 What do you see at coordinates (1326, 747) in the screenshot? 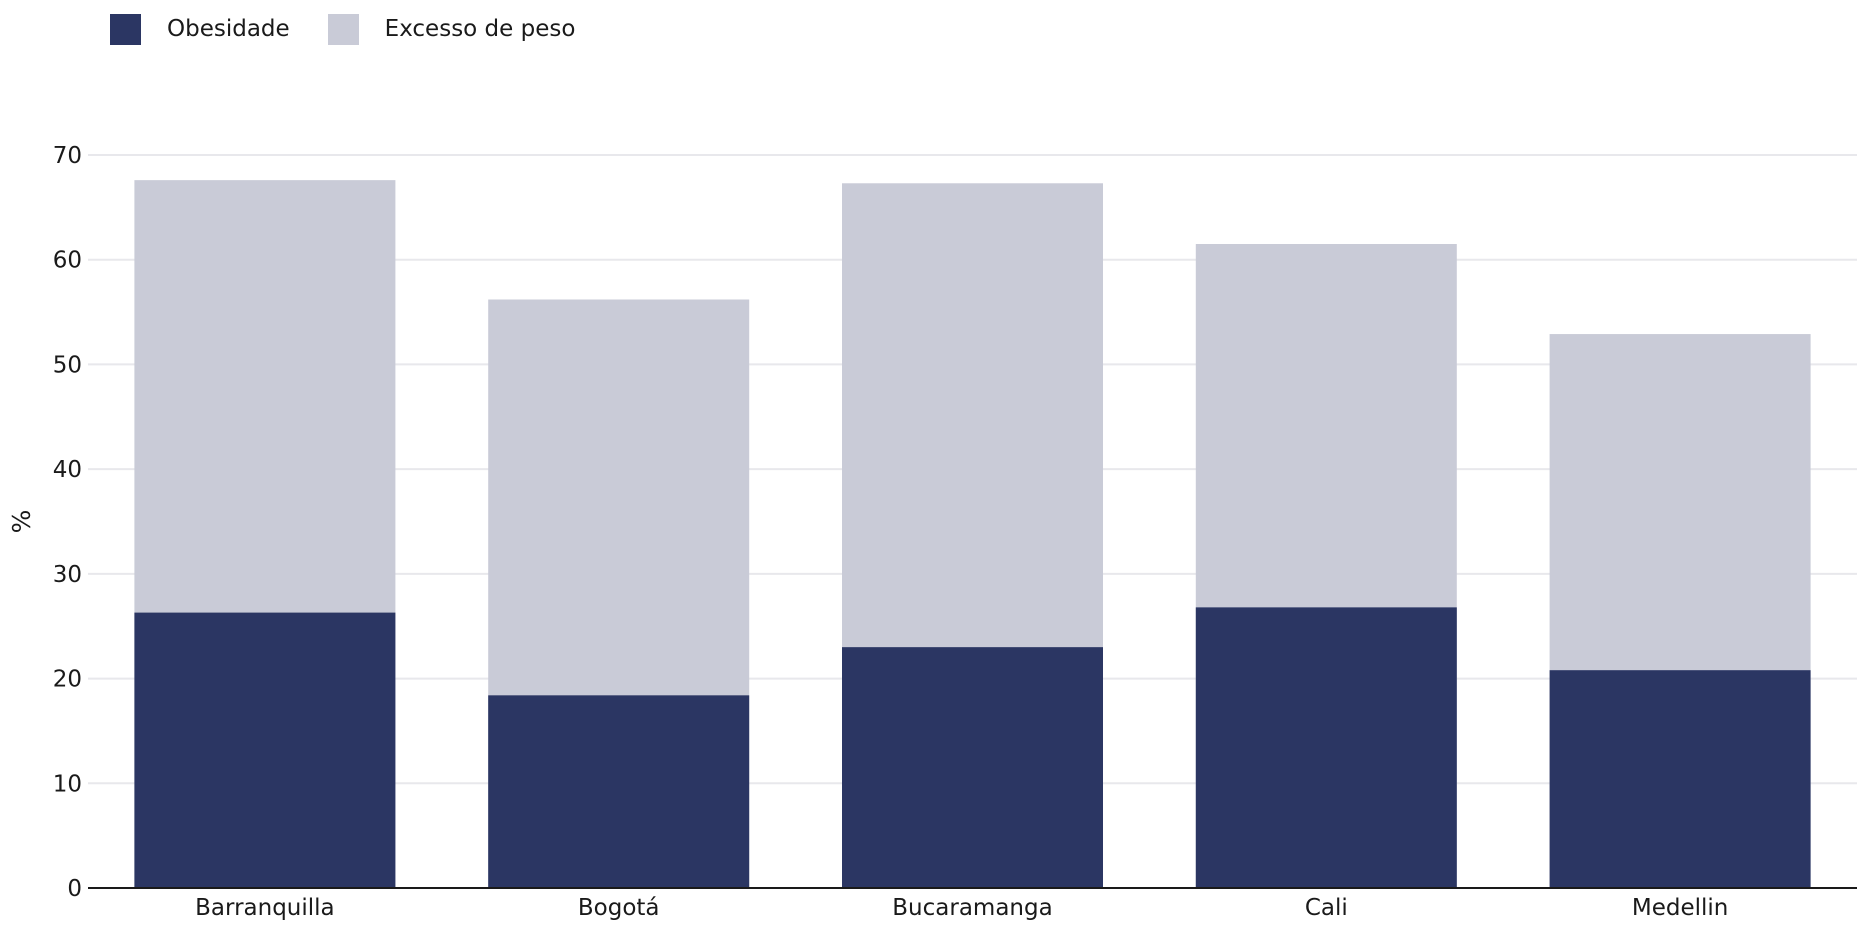
I see `bar-obesidade-cali` at bounding box center [1326, 747].